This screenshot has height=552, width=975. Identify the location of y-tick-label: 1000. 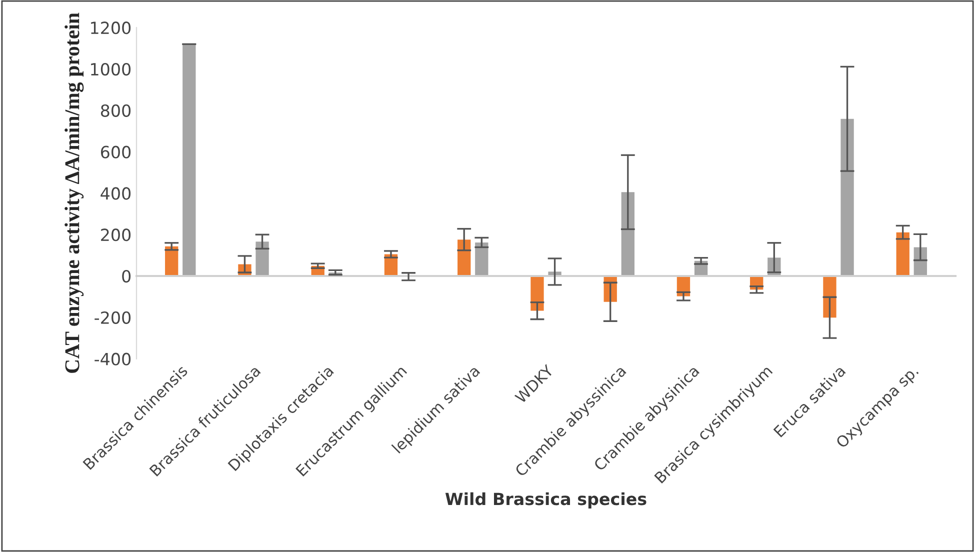
(111, 69).